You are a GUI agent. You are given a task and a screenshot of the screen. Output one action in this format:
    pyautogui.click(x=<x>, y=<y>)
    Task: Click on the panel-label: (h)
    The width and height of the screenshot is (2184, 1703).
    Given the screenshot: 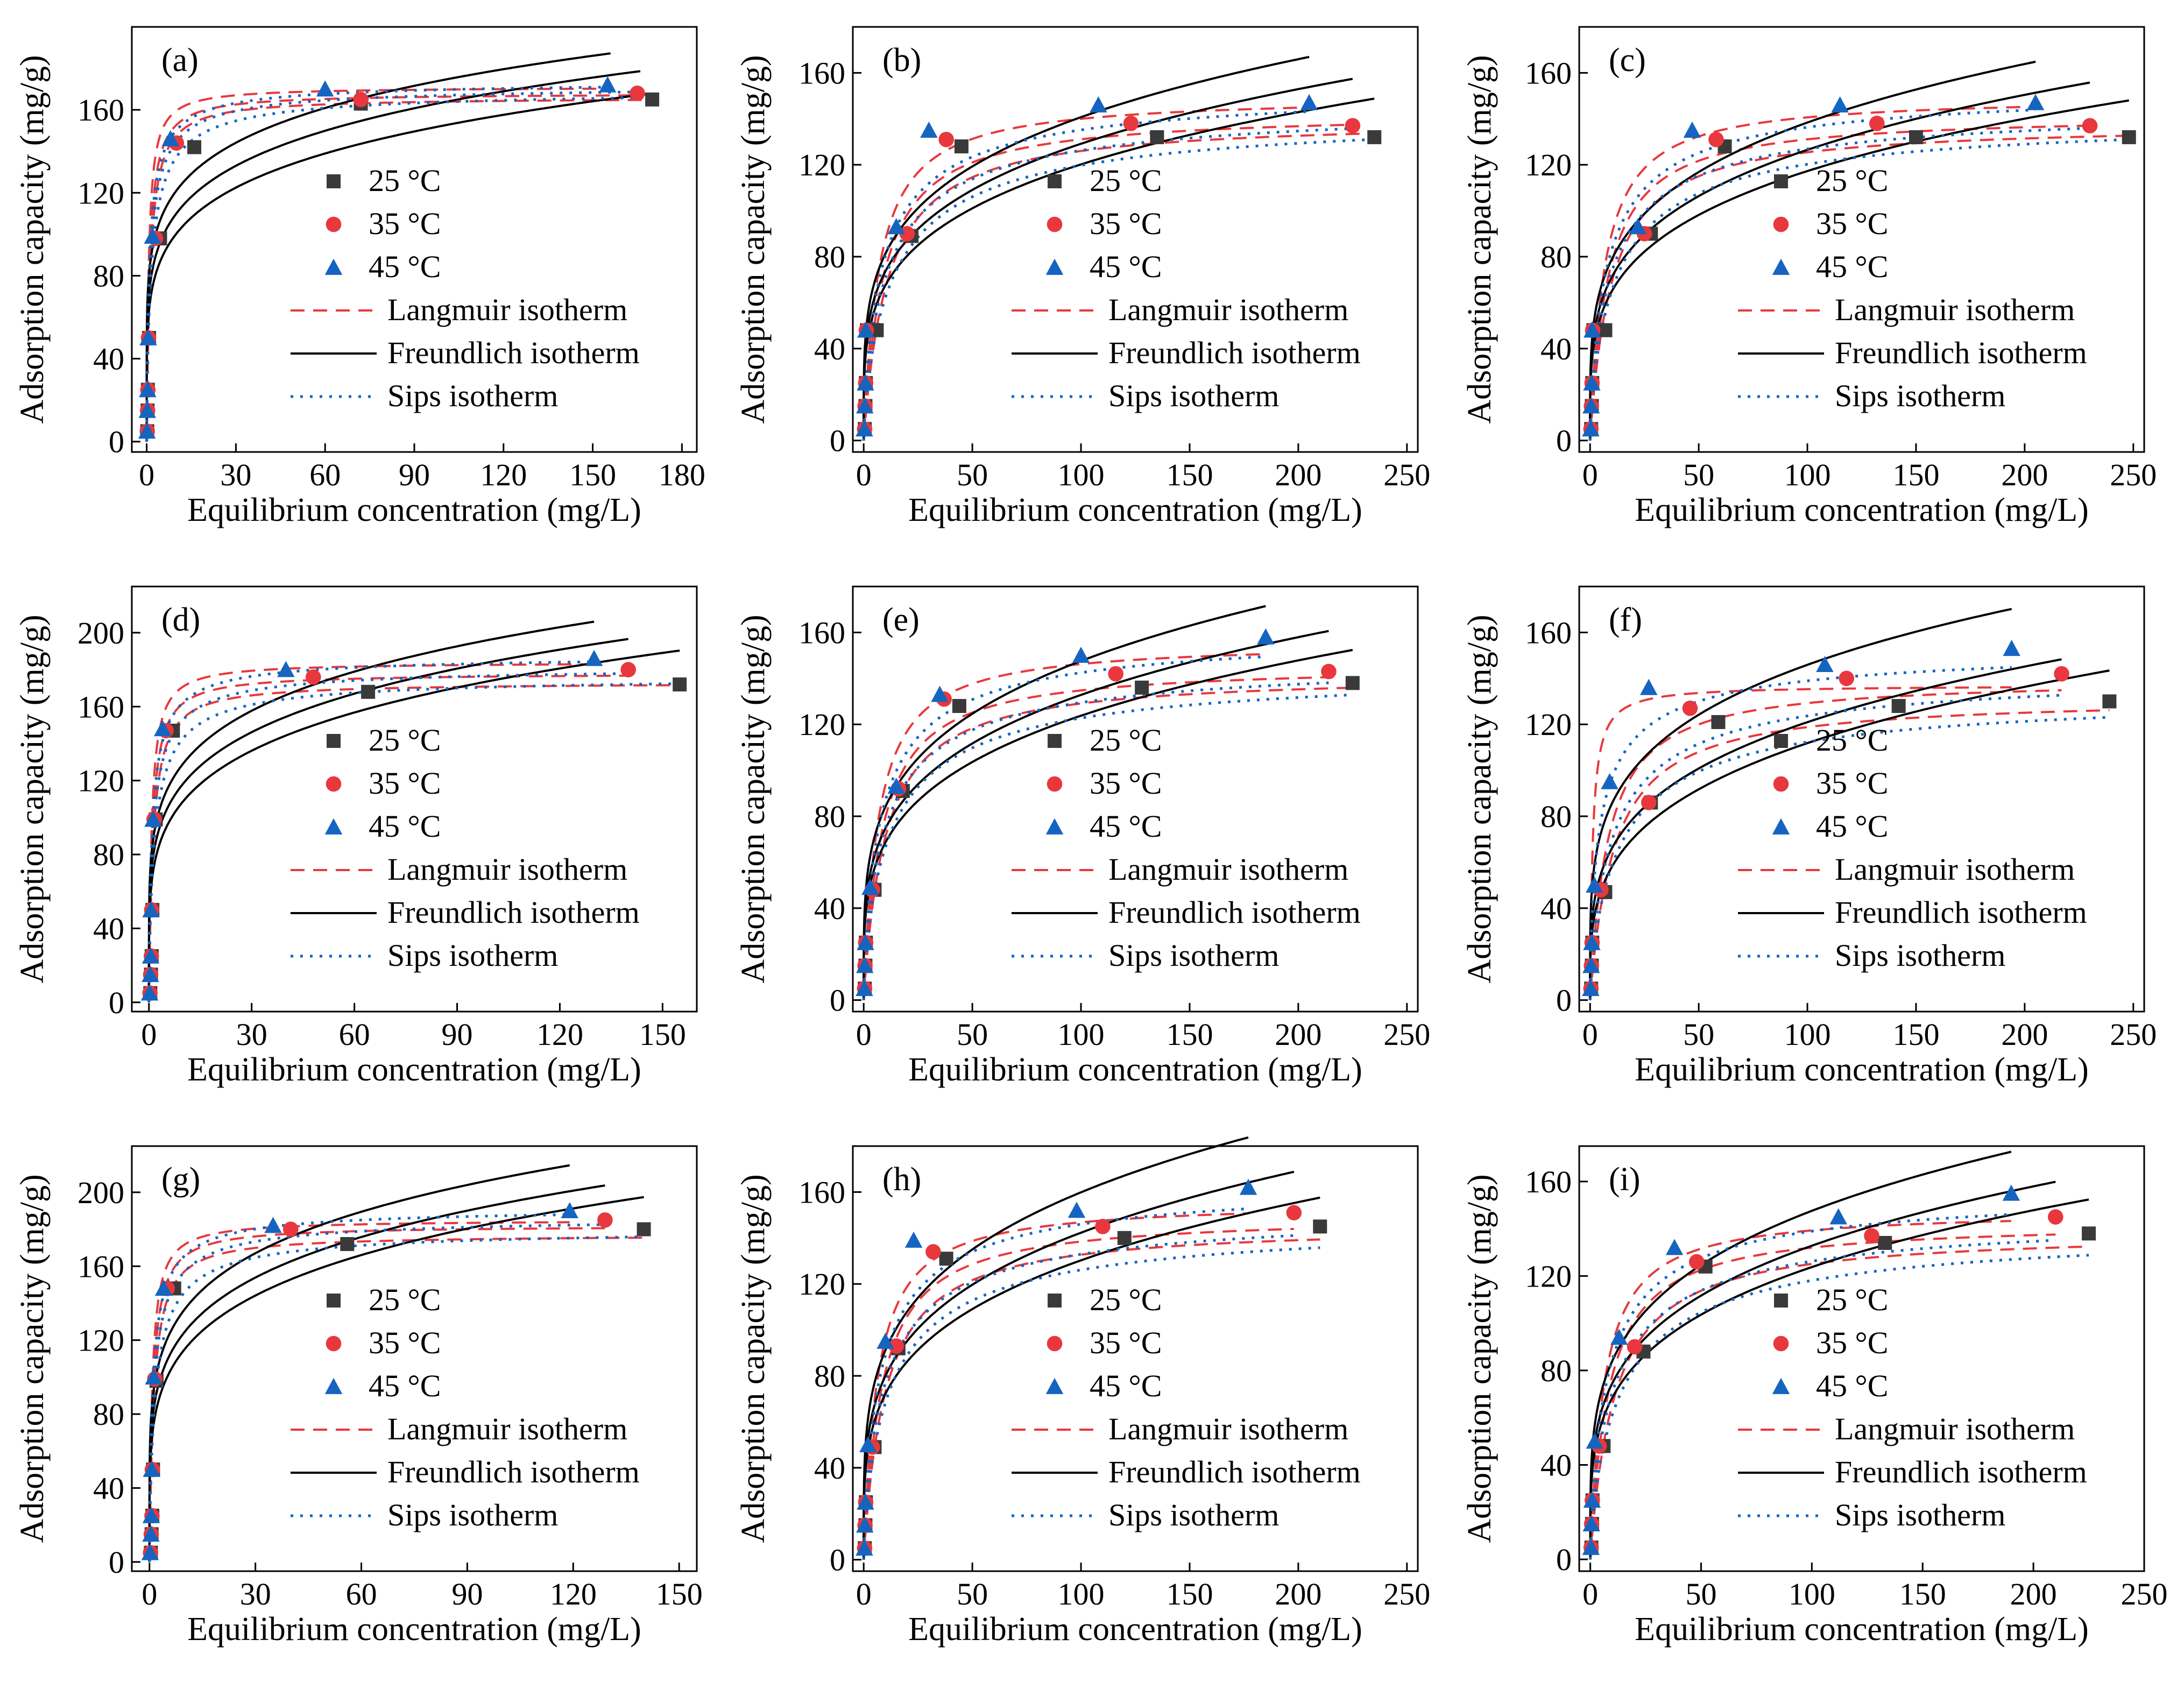 What is the action you would take?
    pyautogui.click(x=901, y=1179)
    